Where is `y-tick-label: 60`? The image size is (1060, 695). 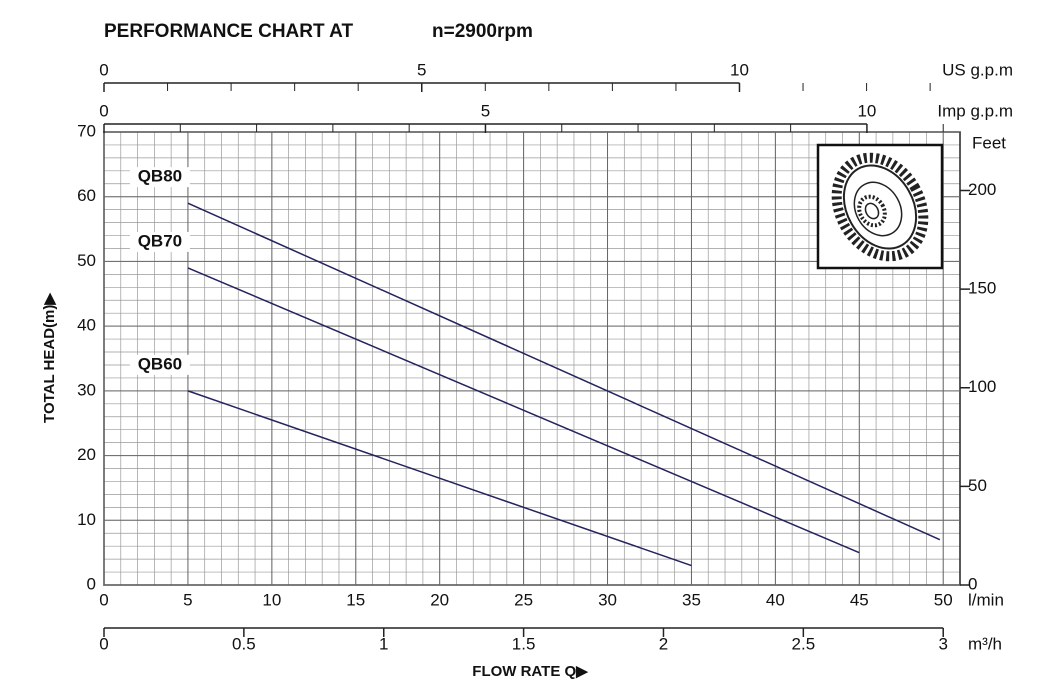
y-tick-label: 60 is located at coordinates (86, 195).